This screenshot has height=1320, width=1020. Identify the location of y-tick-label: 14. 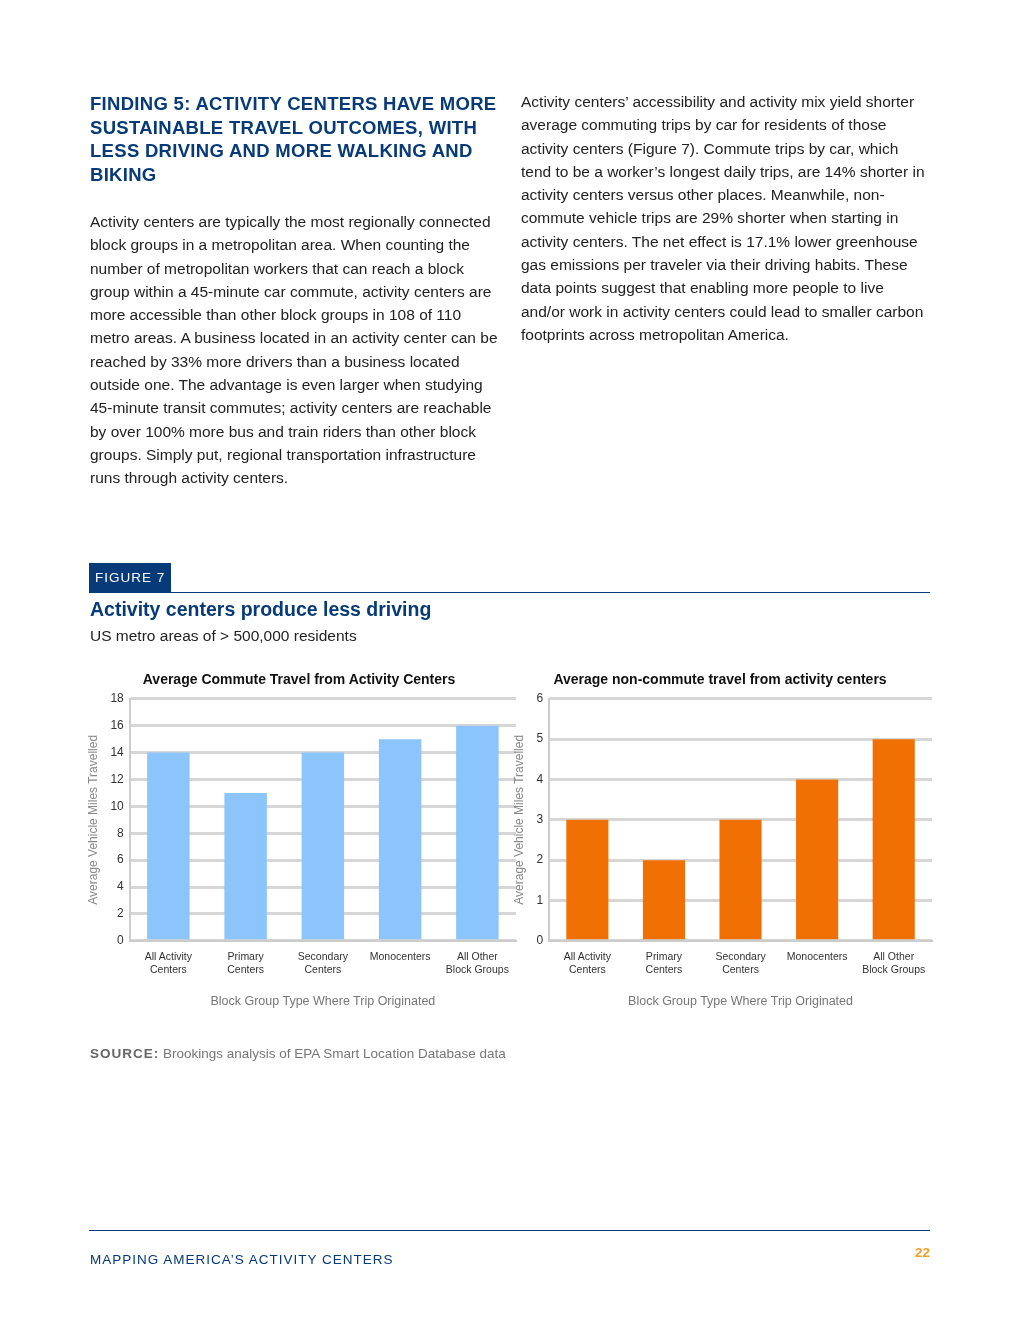
(117, 751).